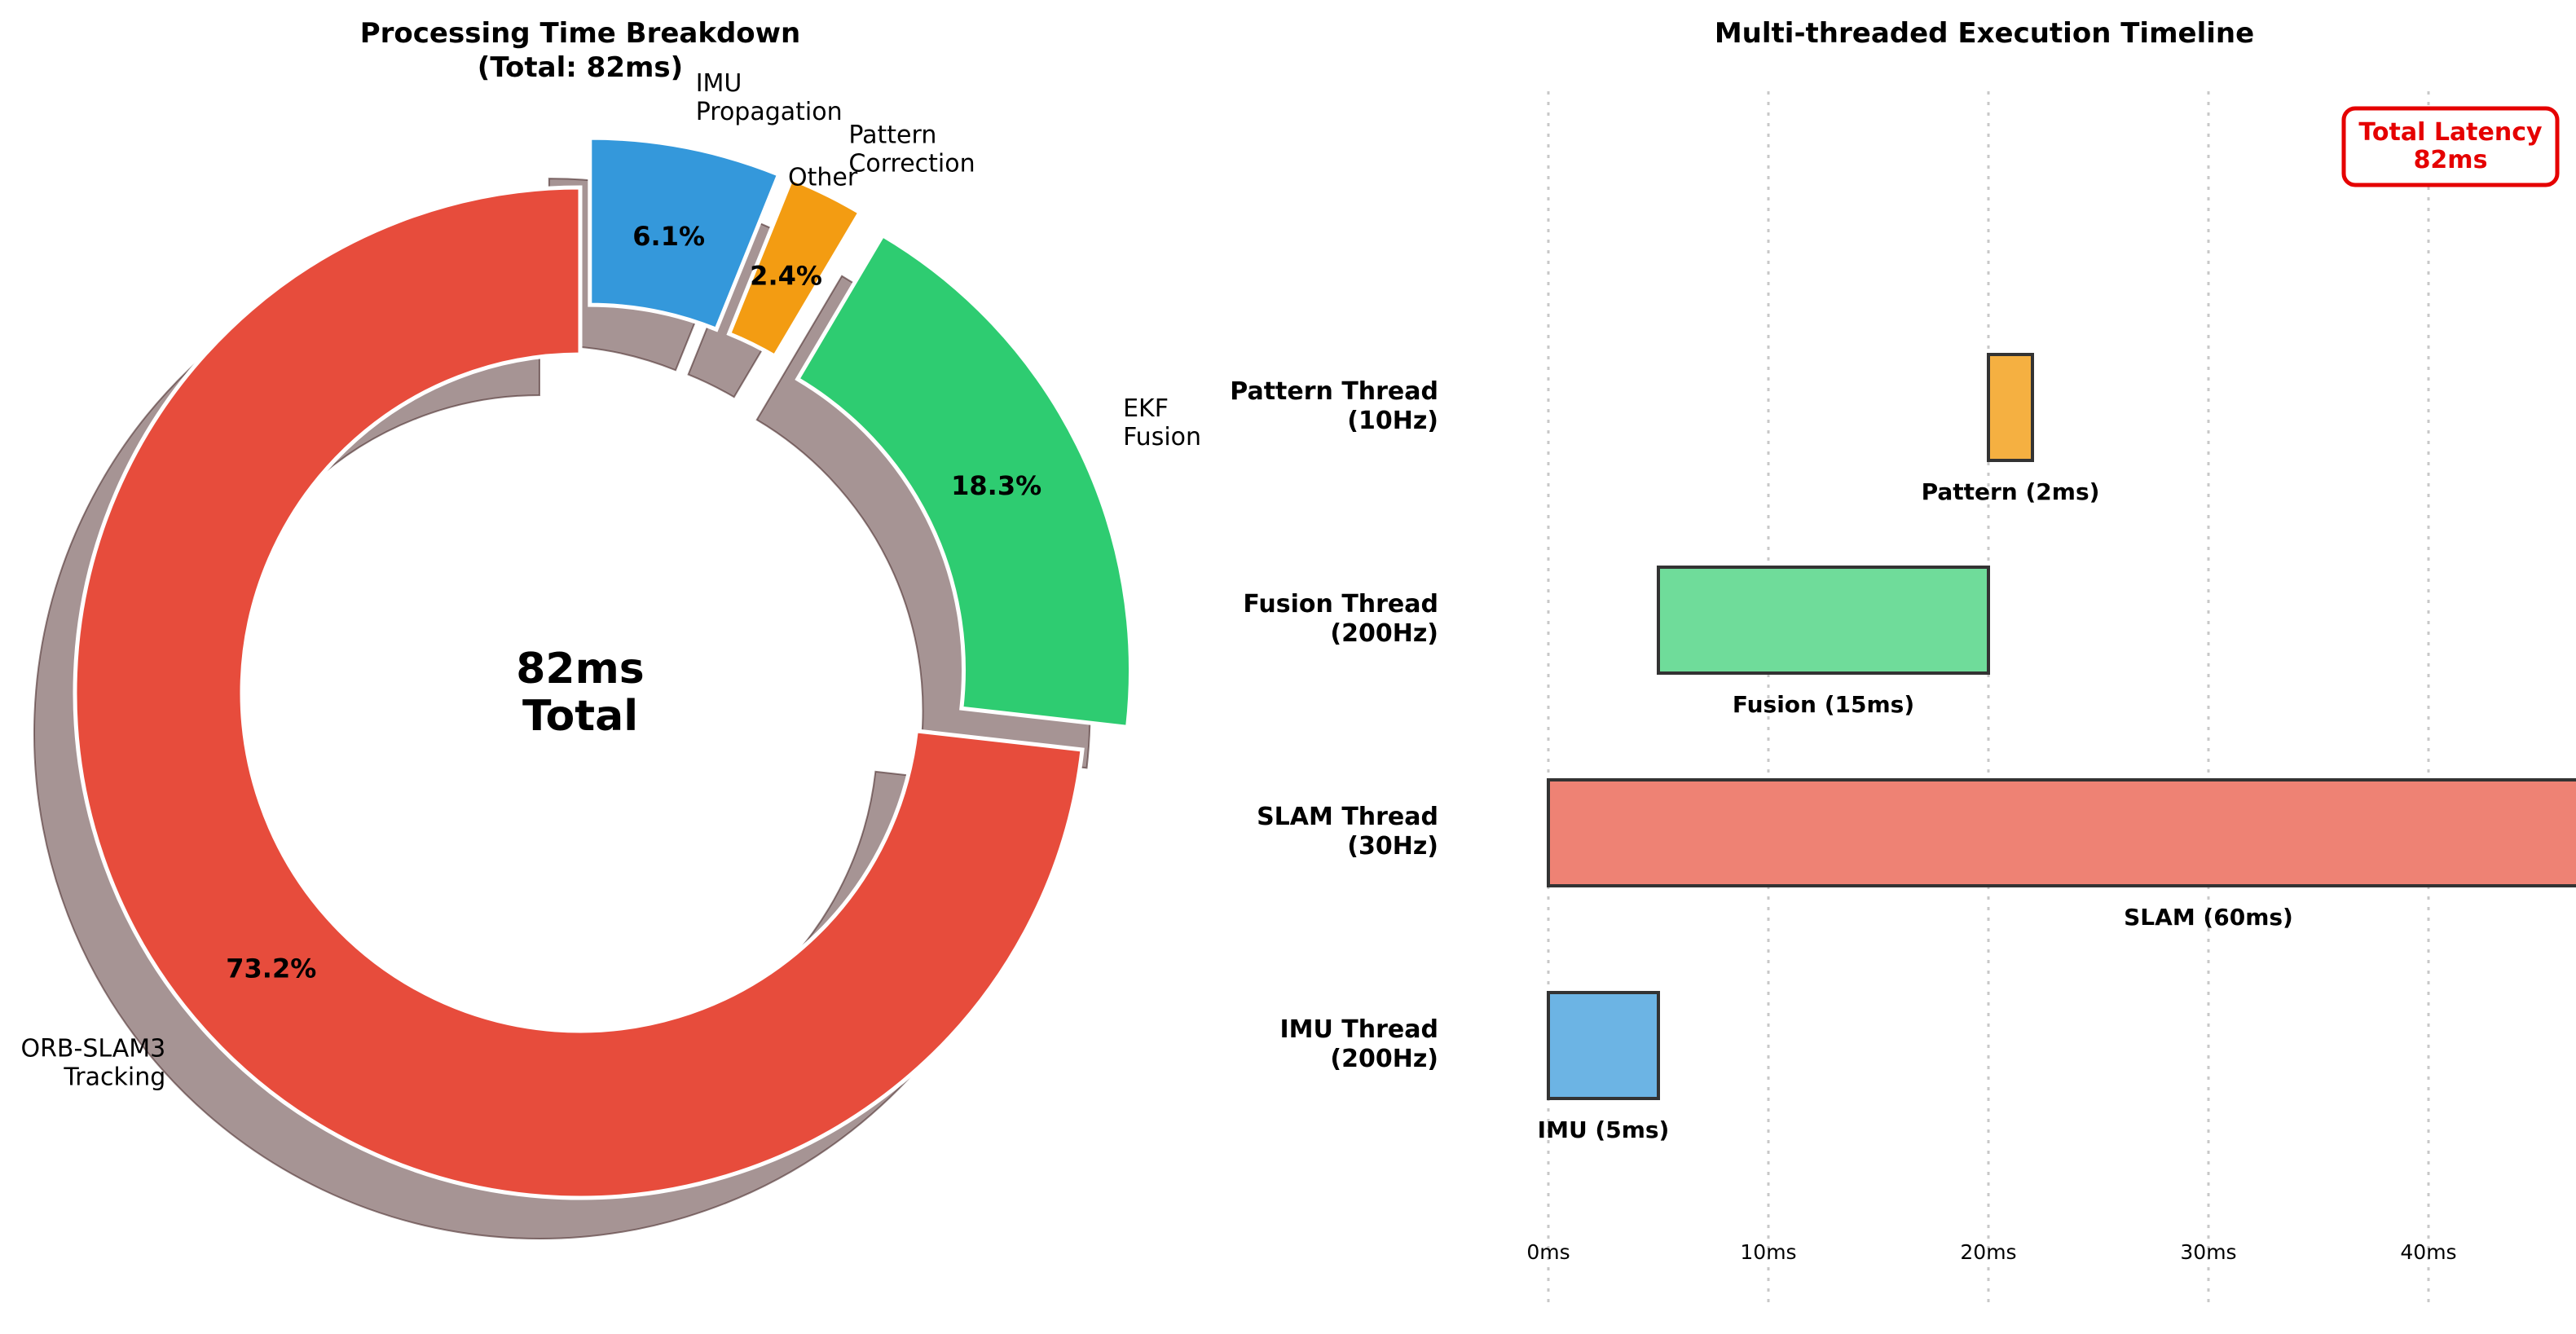 This screenshot has width=2576, height=1334. Describe the element at coordinates (2208, 918) in the screenshot. I see `bar-label-slam-thread: SLAM (60ms)` at that location.